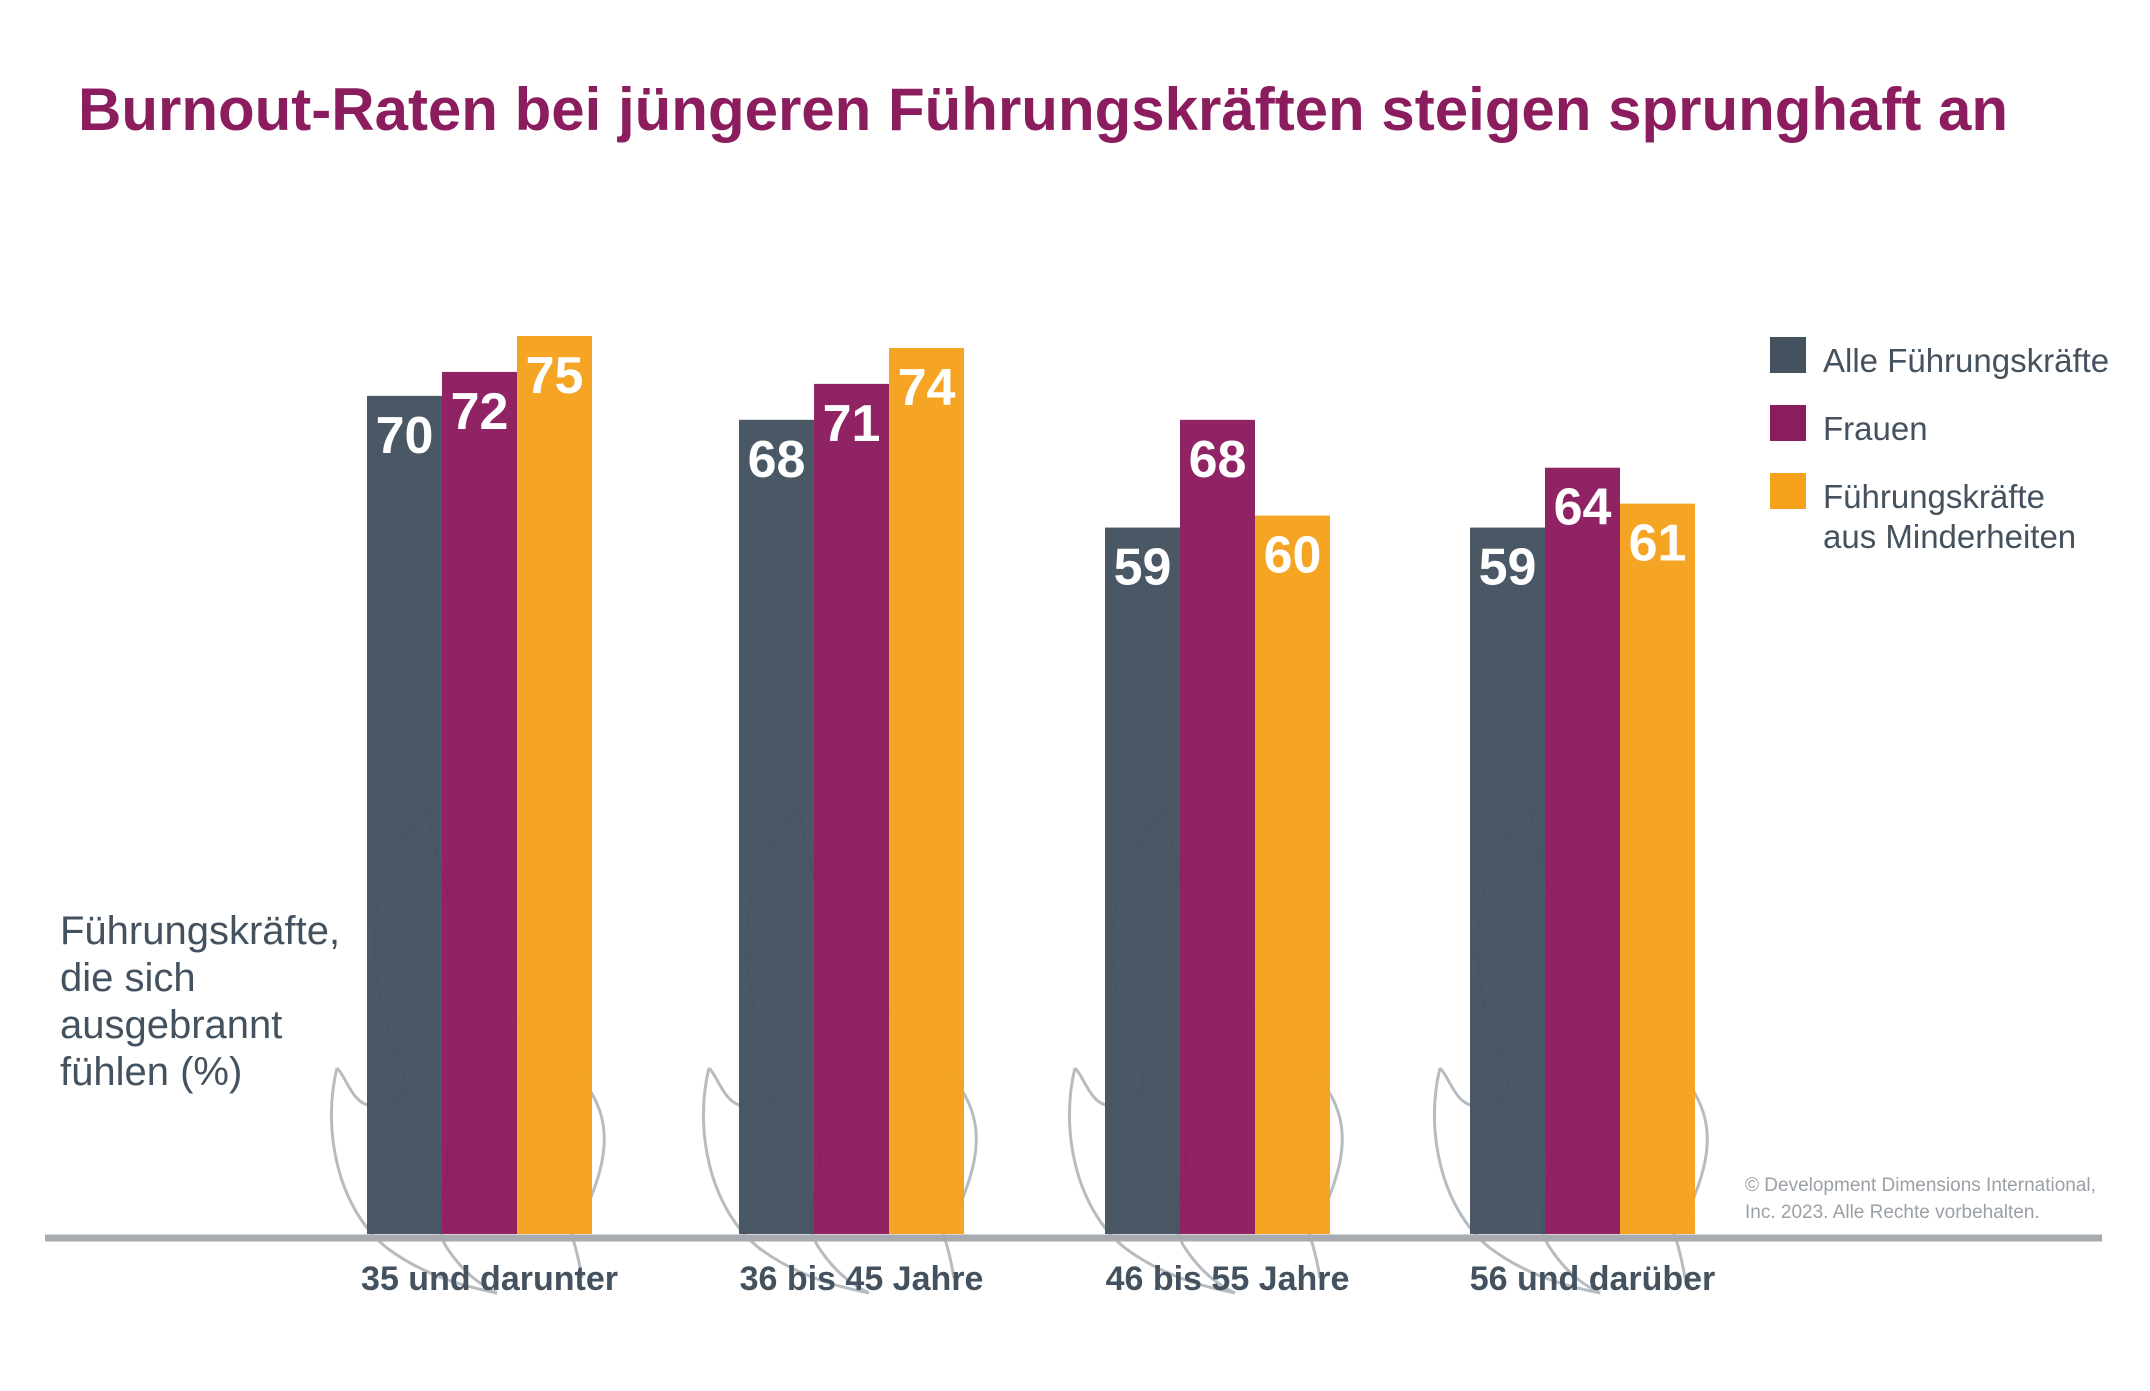 The image size is (2150, 1391). What do you see at coordinates (480, 412) in the screenshot?
I see `value-label-women-1: 72` at bounding box center [480, 412].